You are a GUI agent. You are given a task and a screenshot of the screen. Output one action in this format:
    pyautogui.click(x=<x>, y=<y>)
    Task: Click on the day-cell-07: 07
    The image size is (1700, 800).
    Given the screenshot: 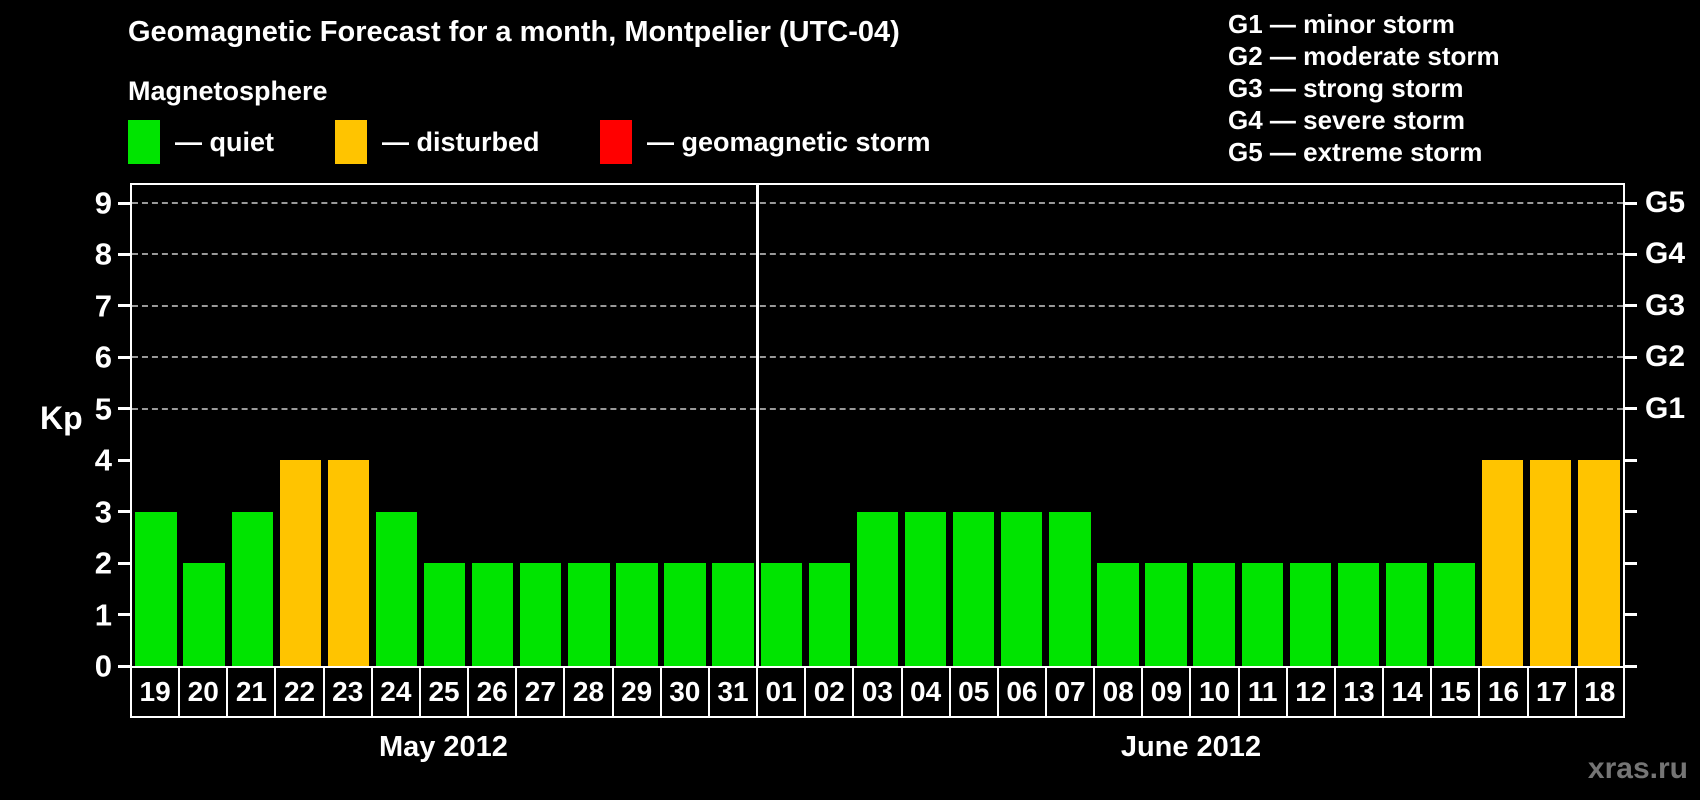 What is the action you would take?
    pyautogui.click(x=1071, y=692)
    